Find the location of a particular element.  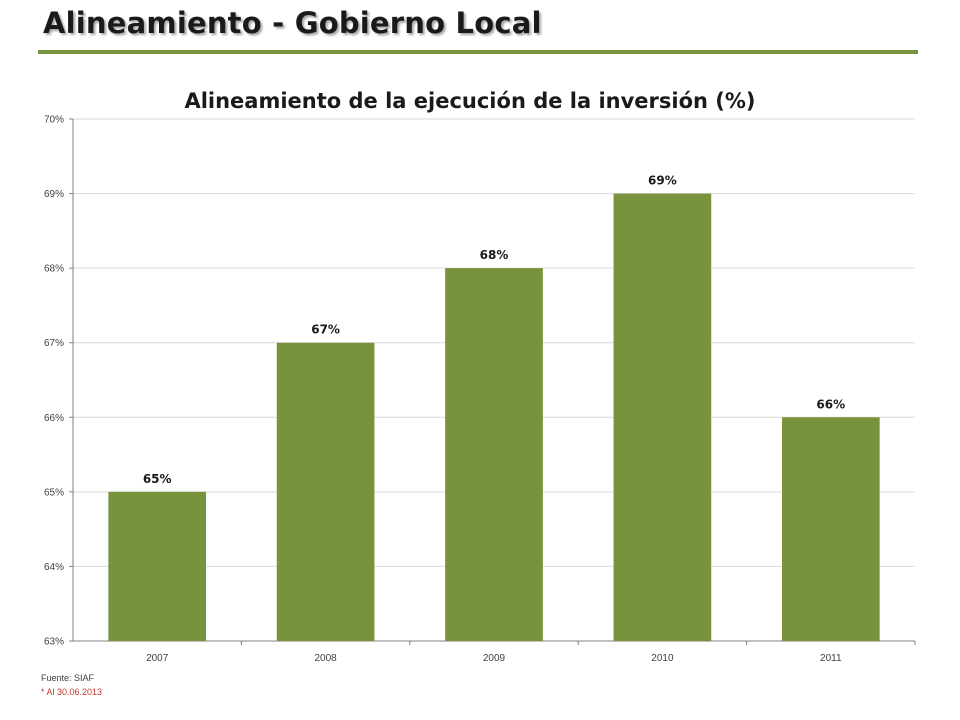

data-label: 68% is located at coordinates (494, 255).